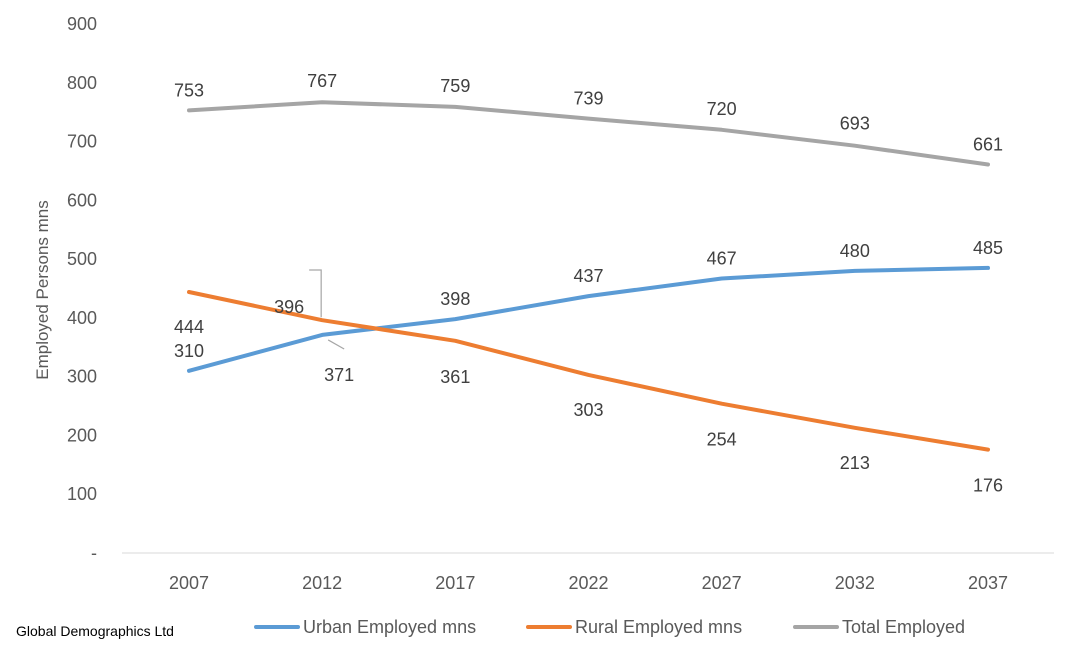 This screenshot has height=659, width=1077. Describe the element at coordinates (82, 200) in the screenshot. I see `y-tick-label: 600` at that location.